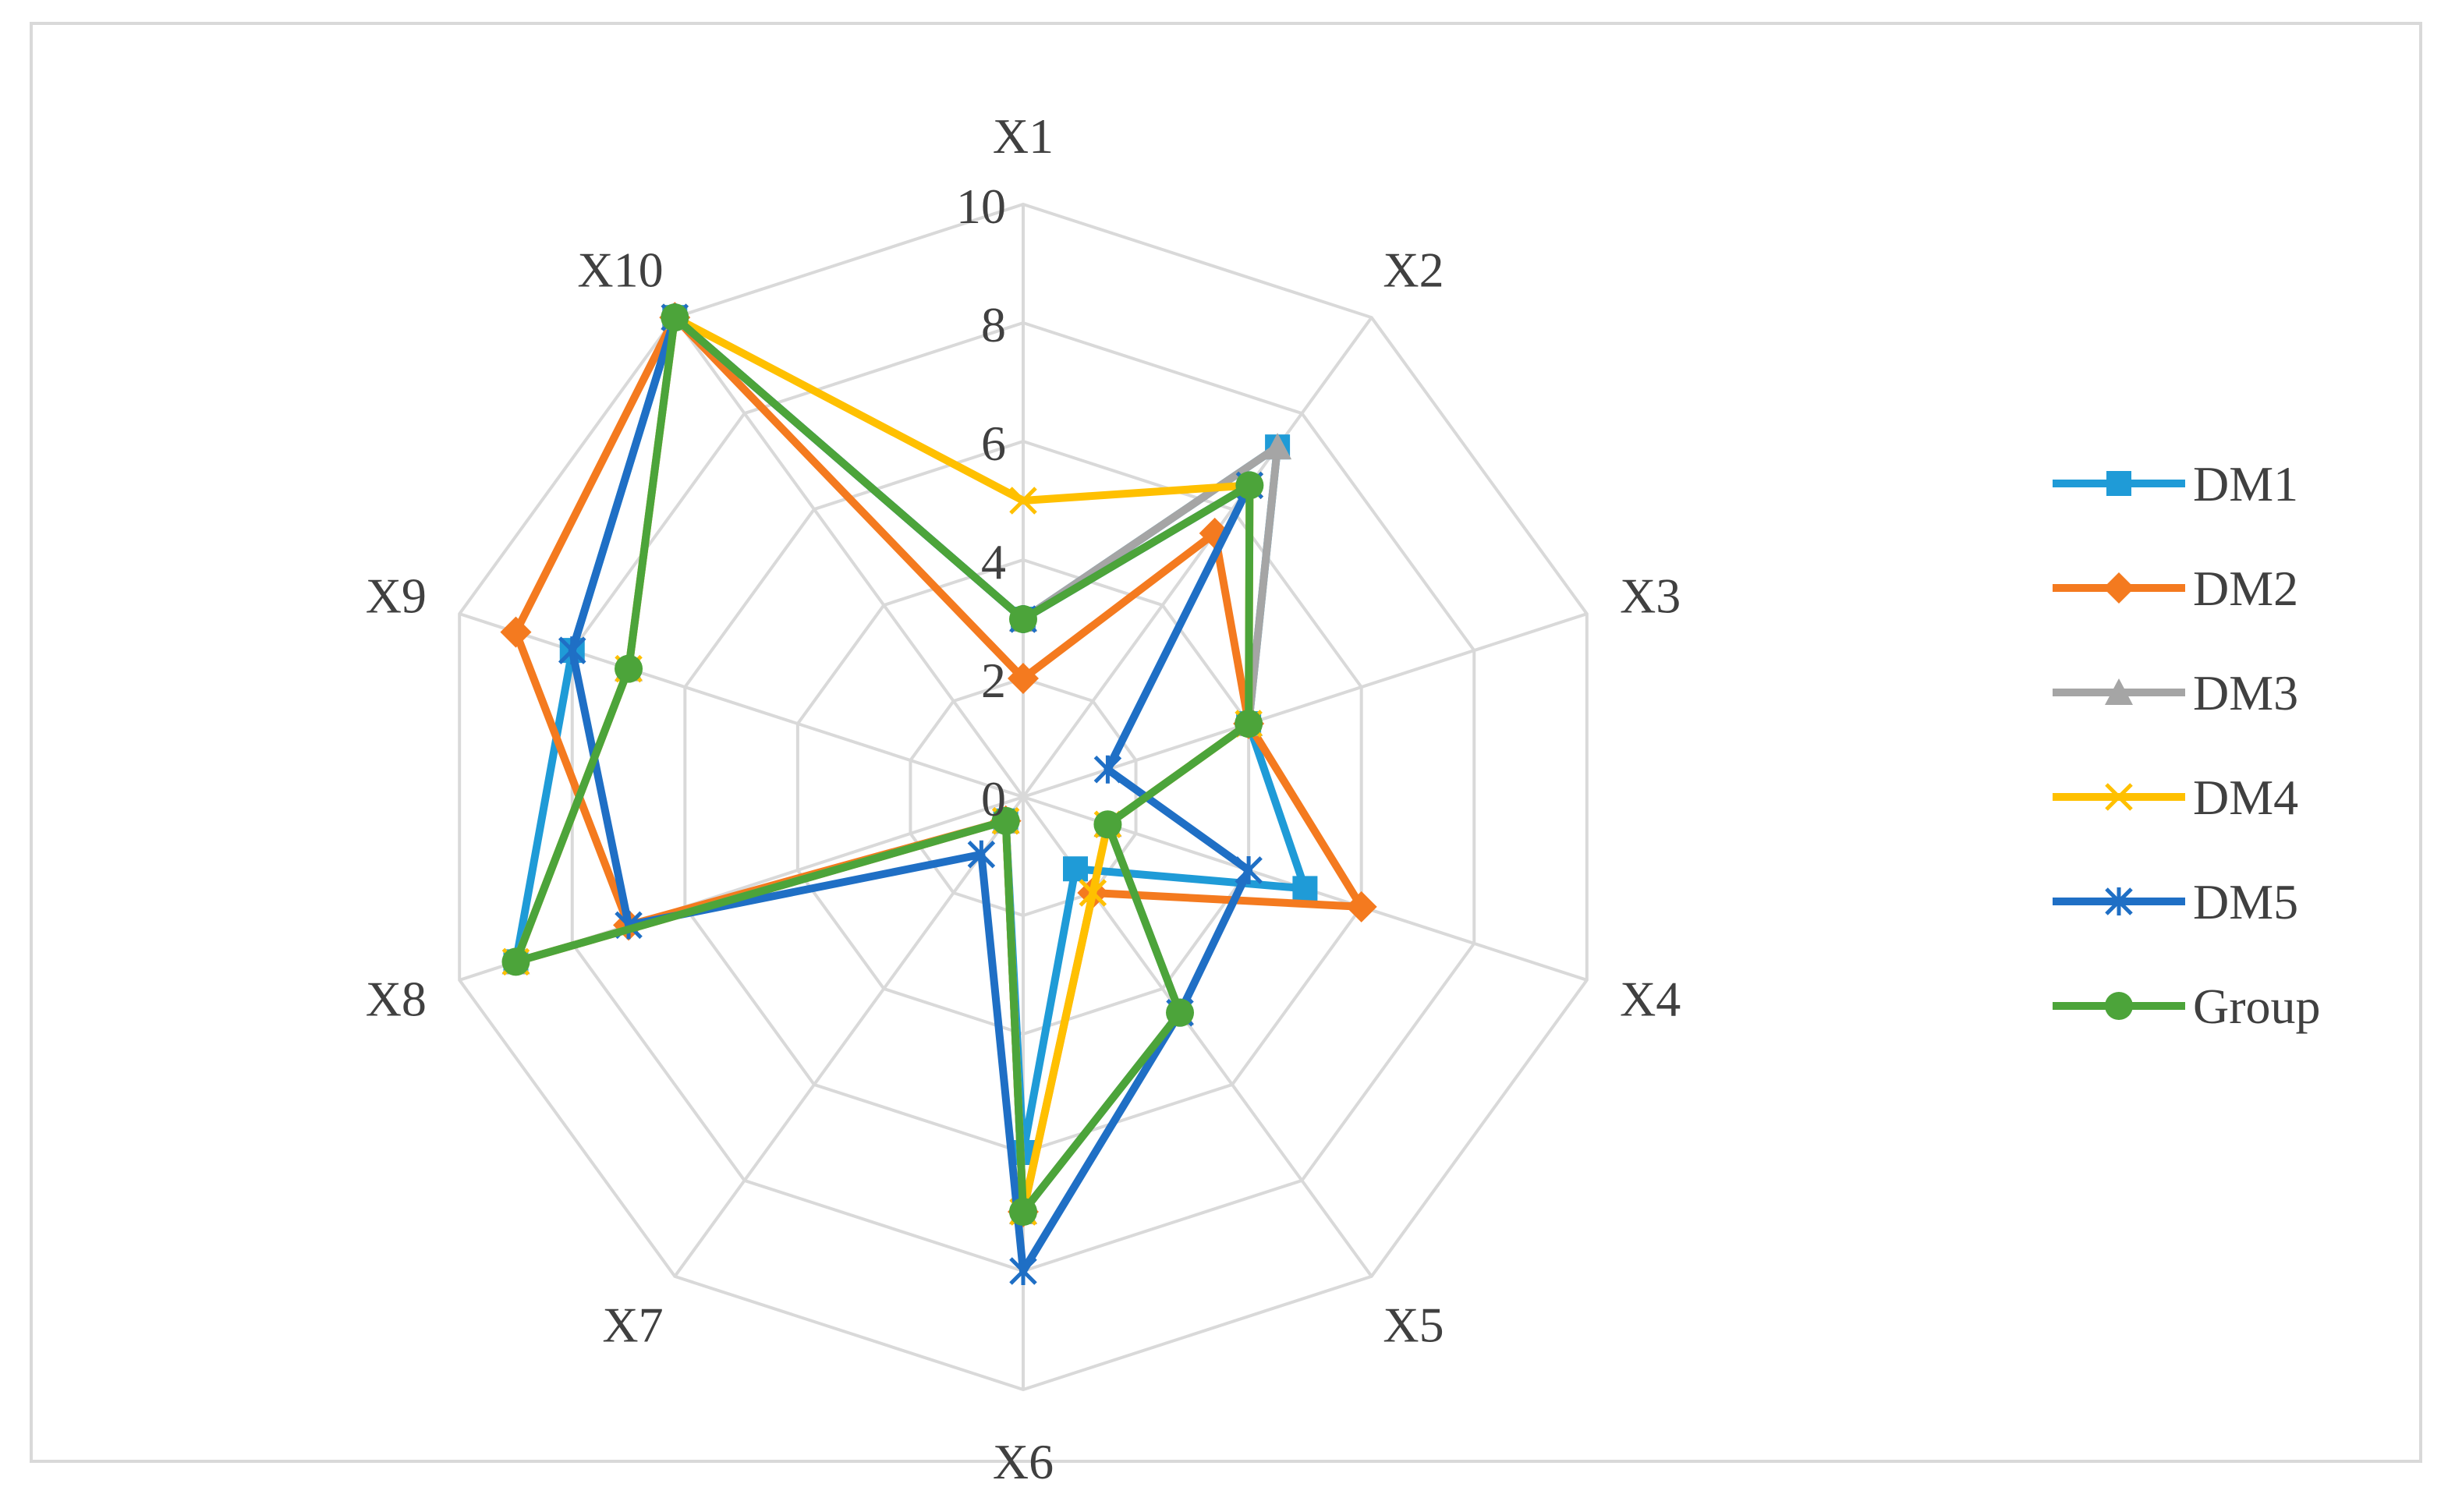  I want to click on tick-label: 8, so click(993, 324).